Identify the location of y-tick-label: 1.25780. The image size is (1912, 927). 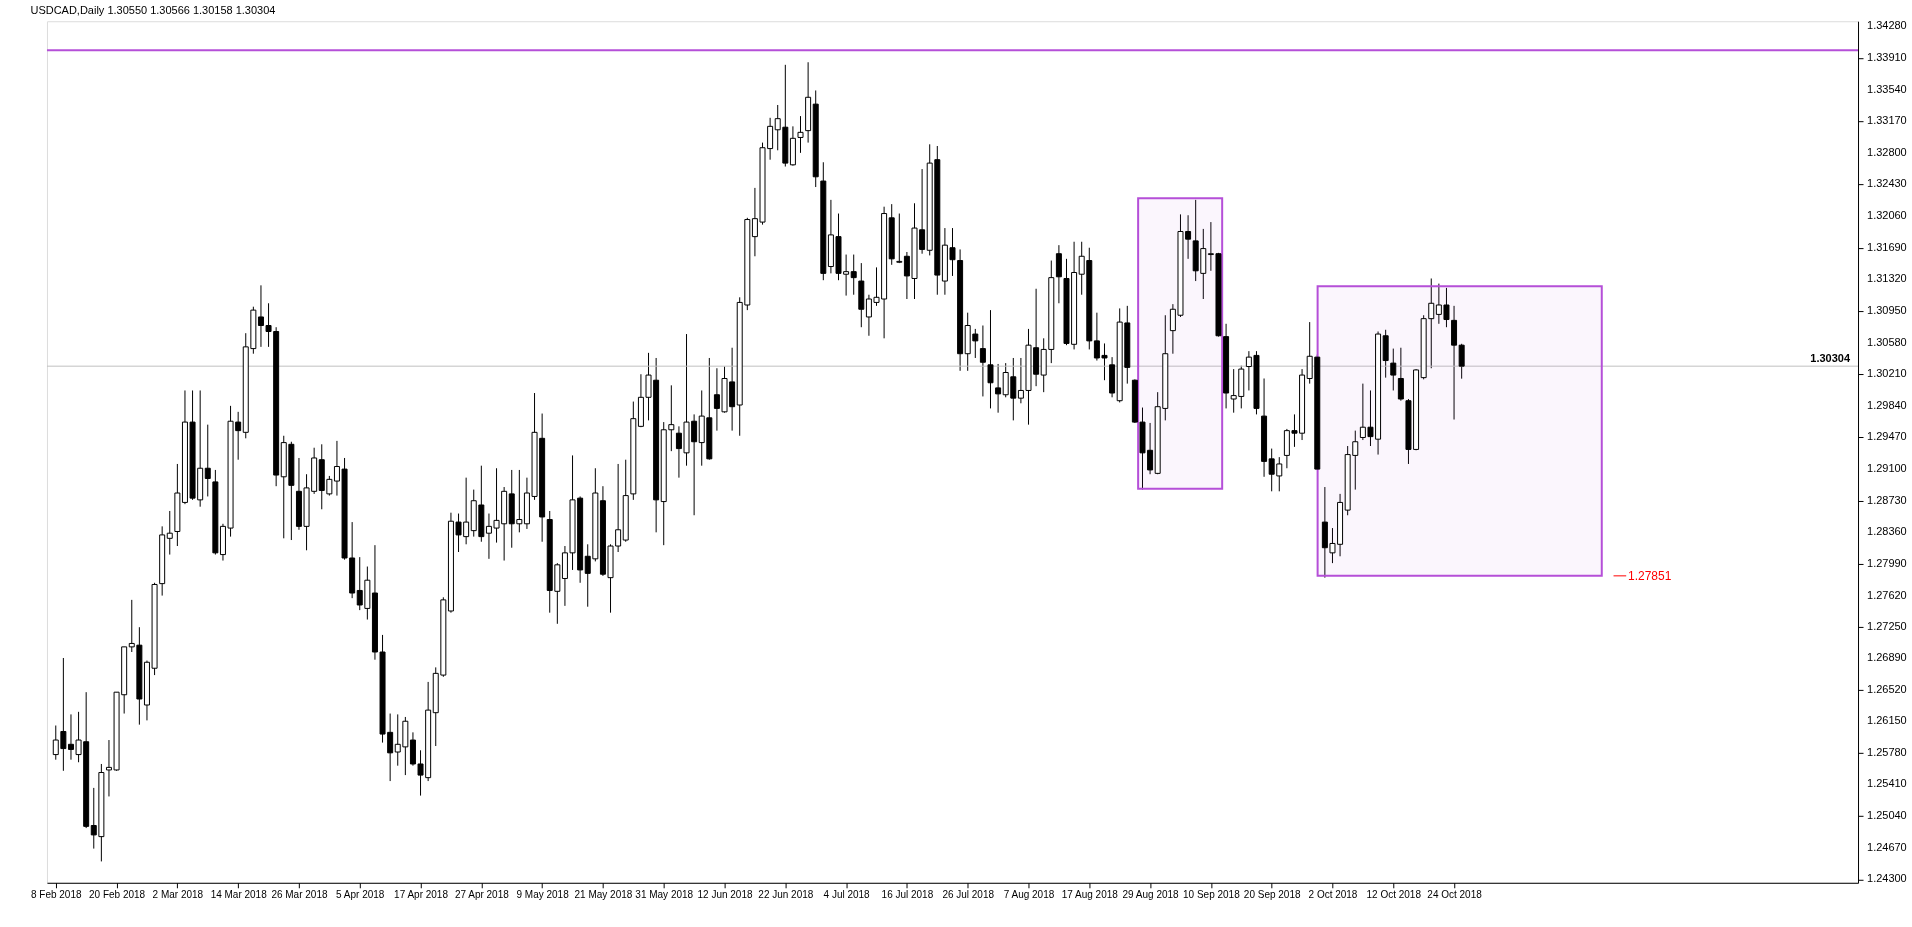
(1887, 751).